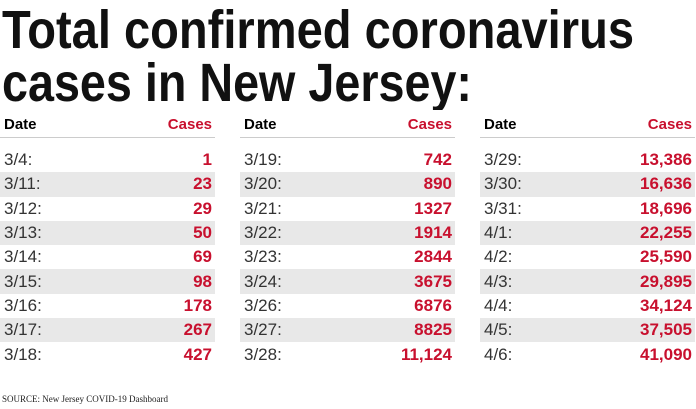 The width and height of the screenshot is (696, 409). Describe the element at coordinates (347, 281) in the screenshot. I see `table-row: 3/24: 3675` at that location.